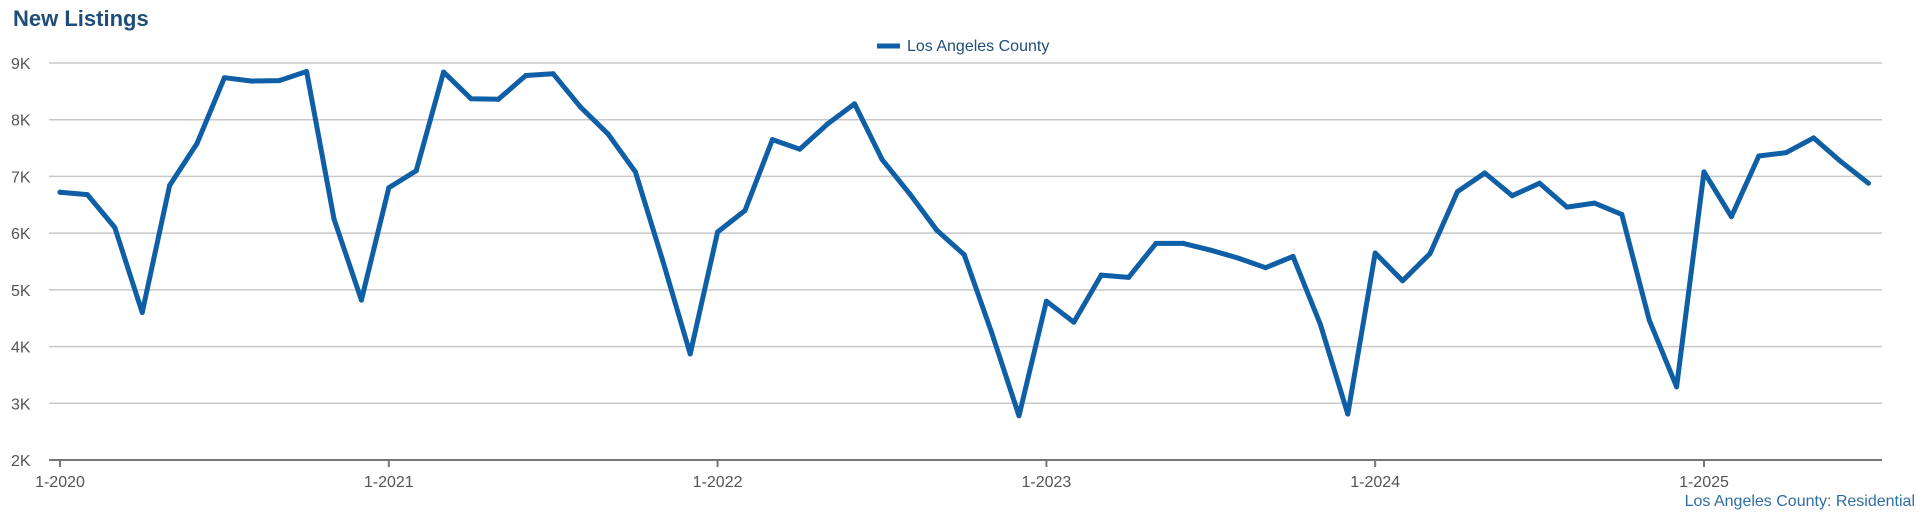 This screenshot has height=514, width=1920. Describe the element at coordinates (1375, 482) in the screenshot. I see `x-tick-label-1-2024: 1-2024` at that location.